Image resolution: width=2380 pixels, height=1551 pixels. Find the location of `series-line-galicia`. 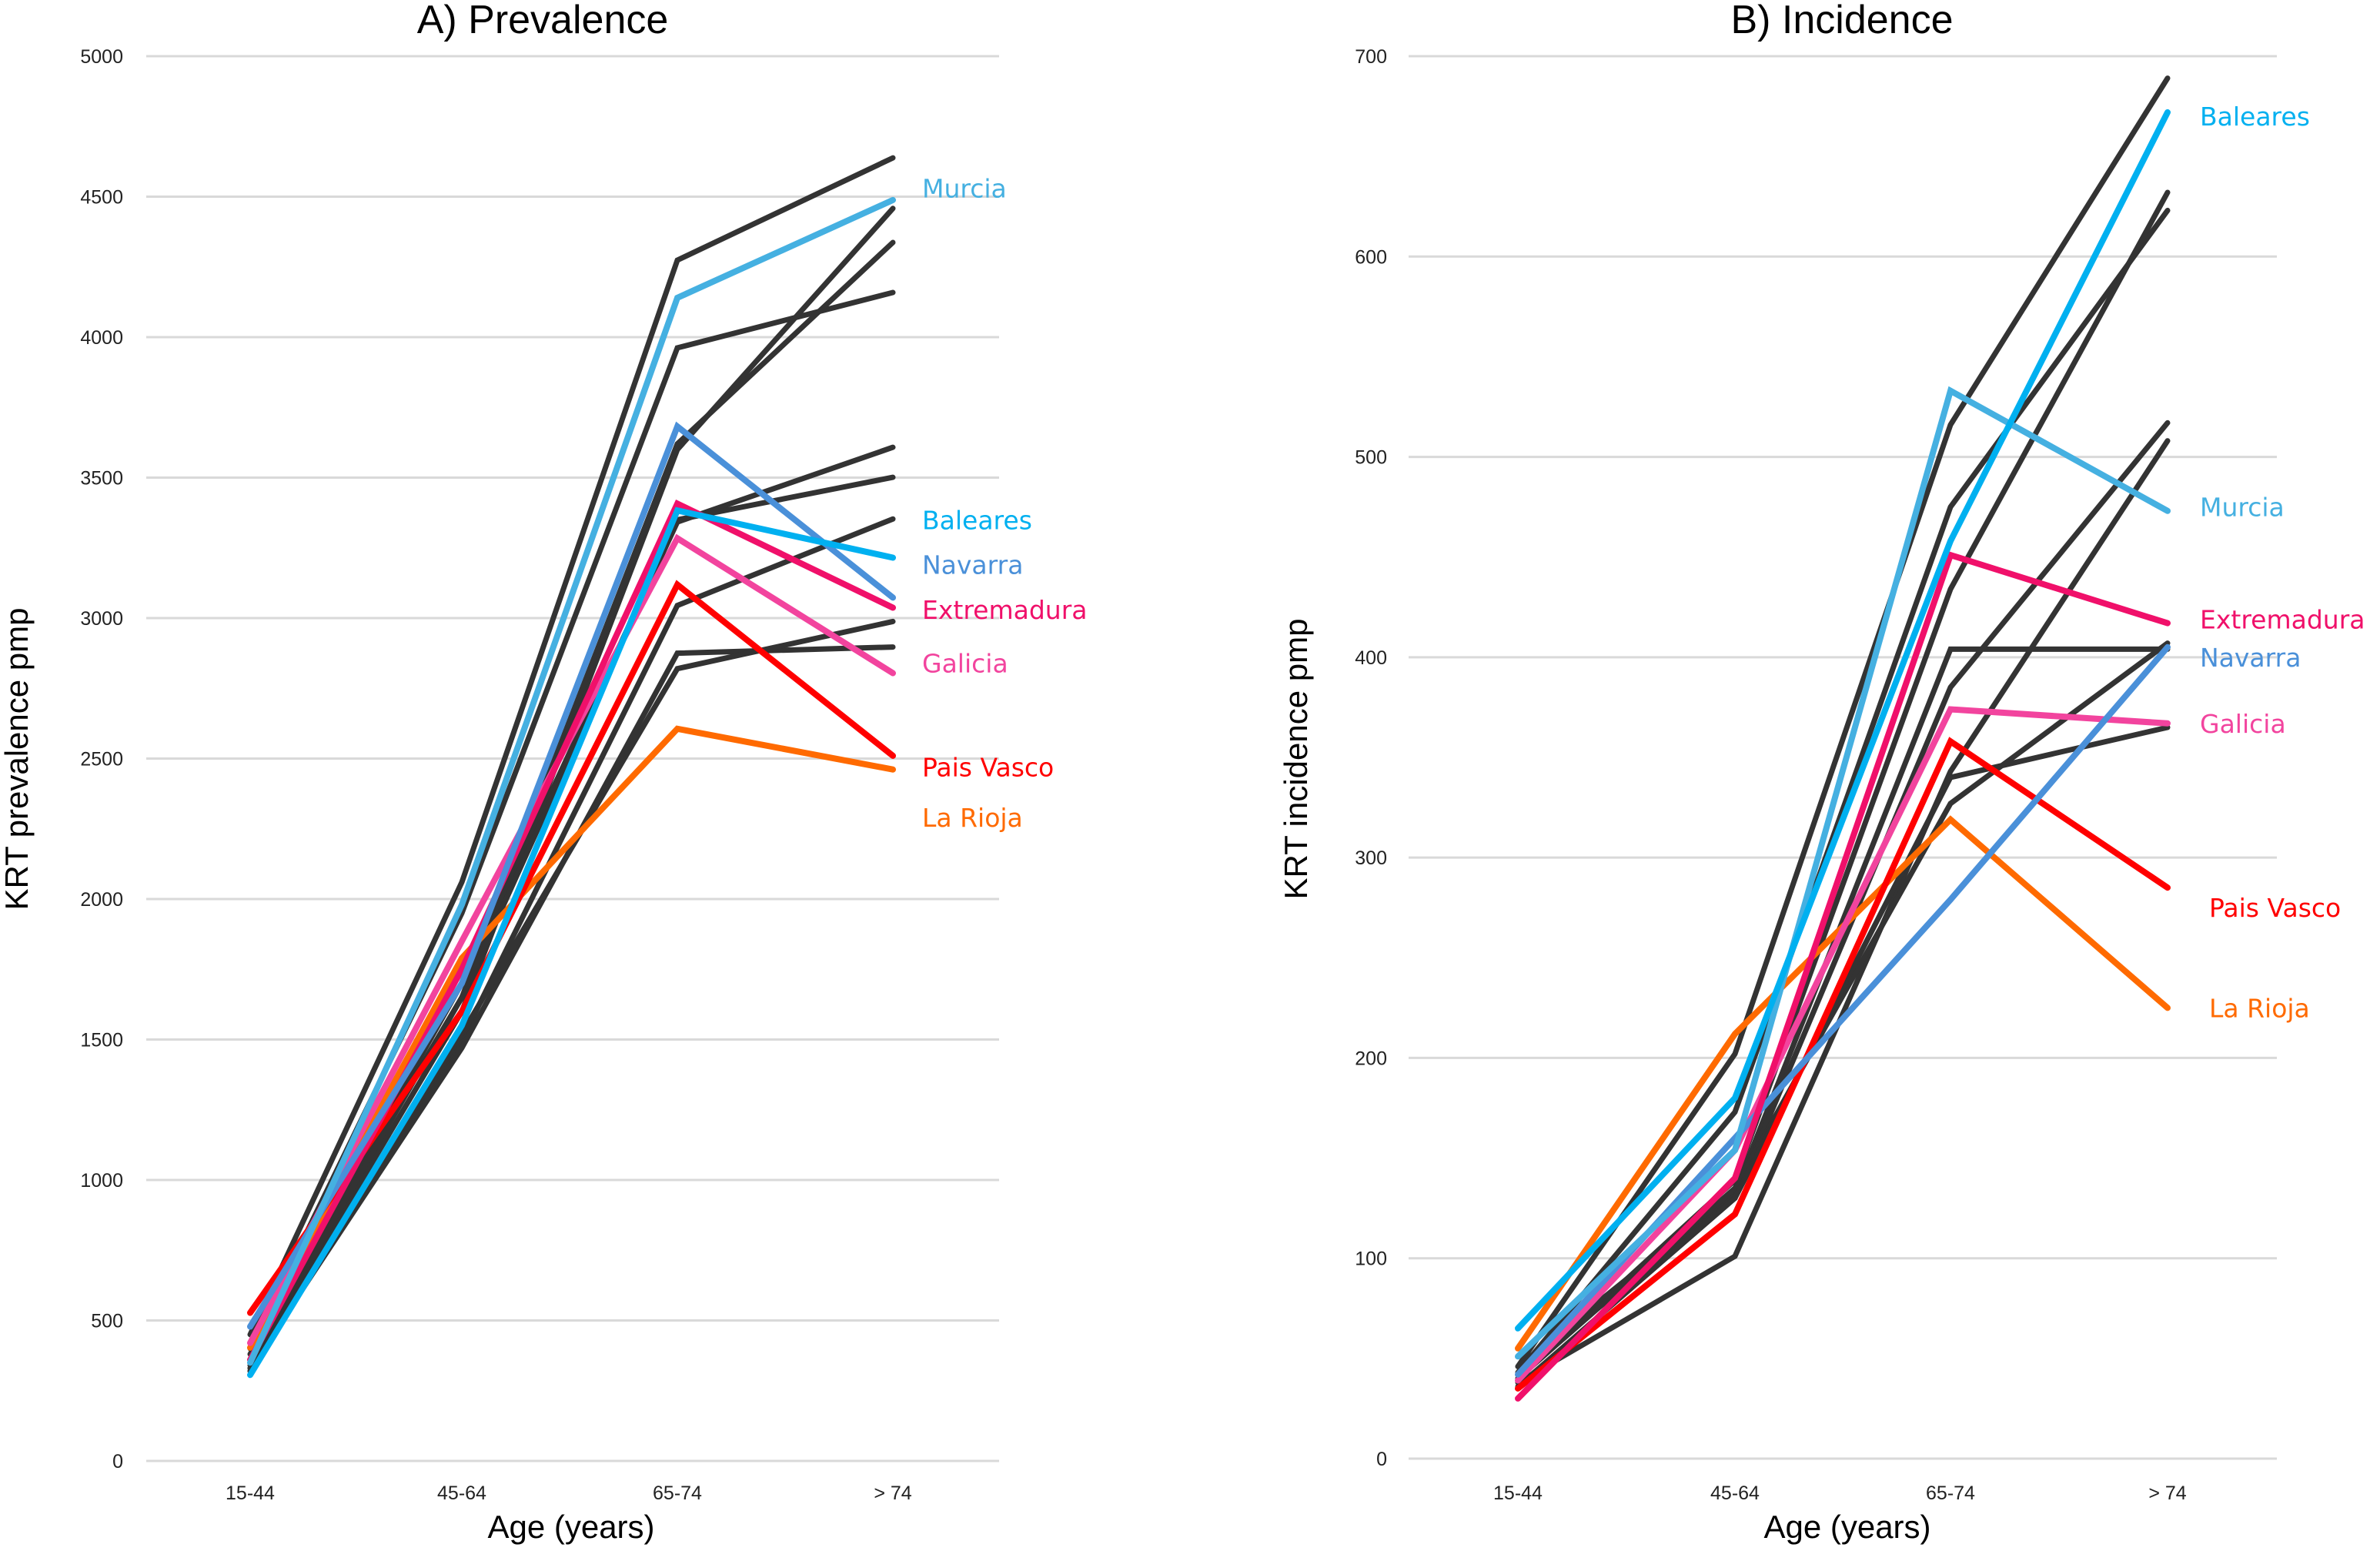

series-line-galicia is located at coordinates (1843, 1045).